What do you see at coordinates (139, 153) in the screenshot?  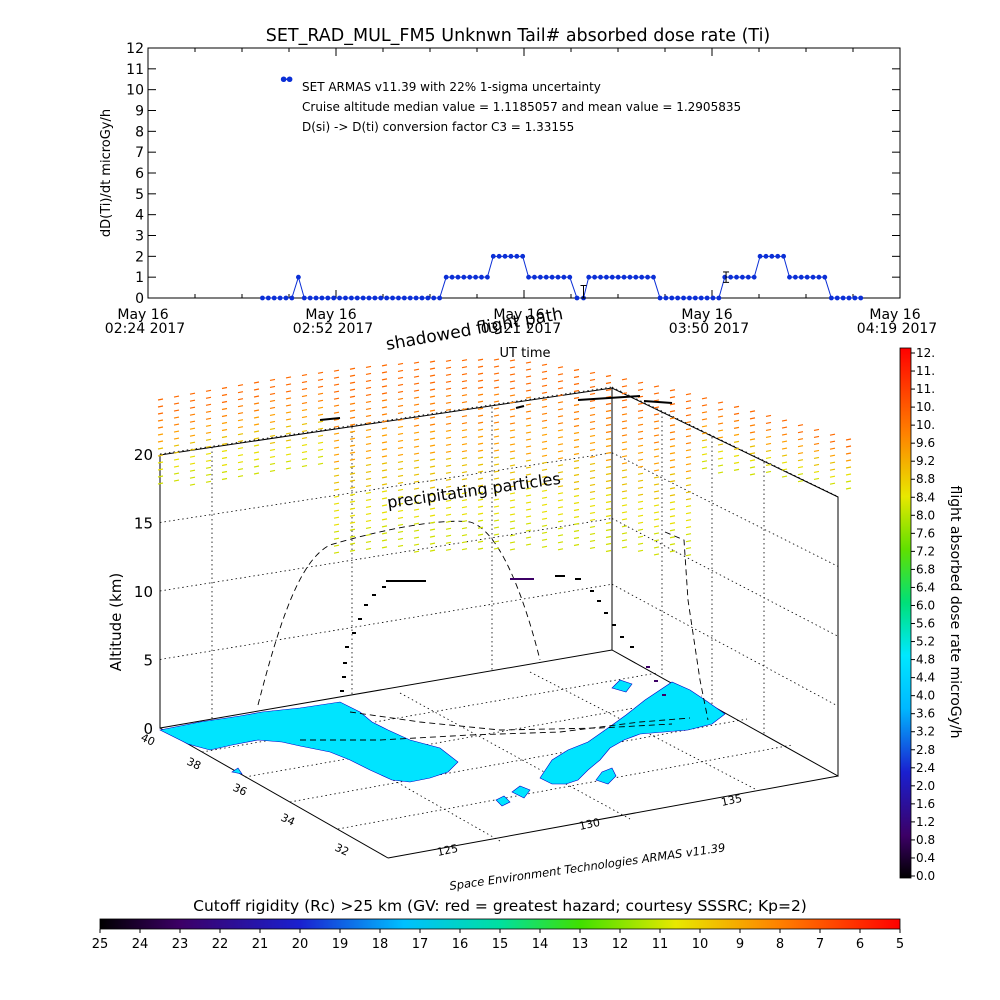 I see `y-tick-label: 7` at bounding box center [139, 153].